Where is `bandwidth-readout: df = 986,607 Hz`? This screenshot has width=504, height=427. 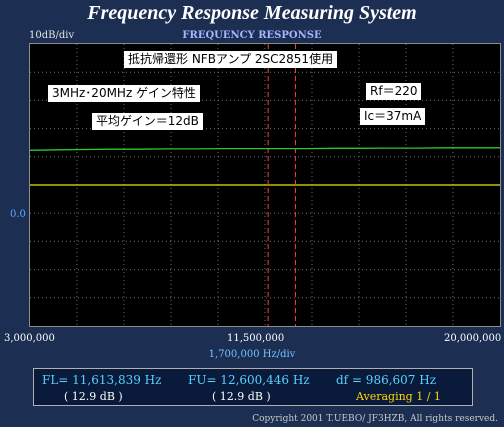 bandwidth-readout: df = 986,607 Hz is located at coordinates (386, 380).